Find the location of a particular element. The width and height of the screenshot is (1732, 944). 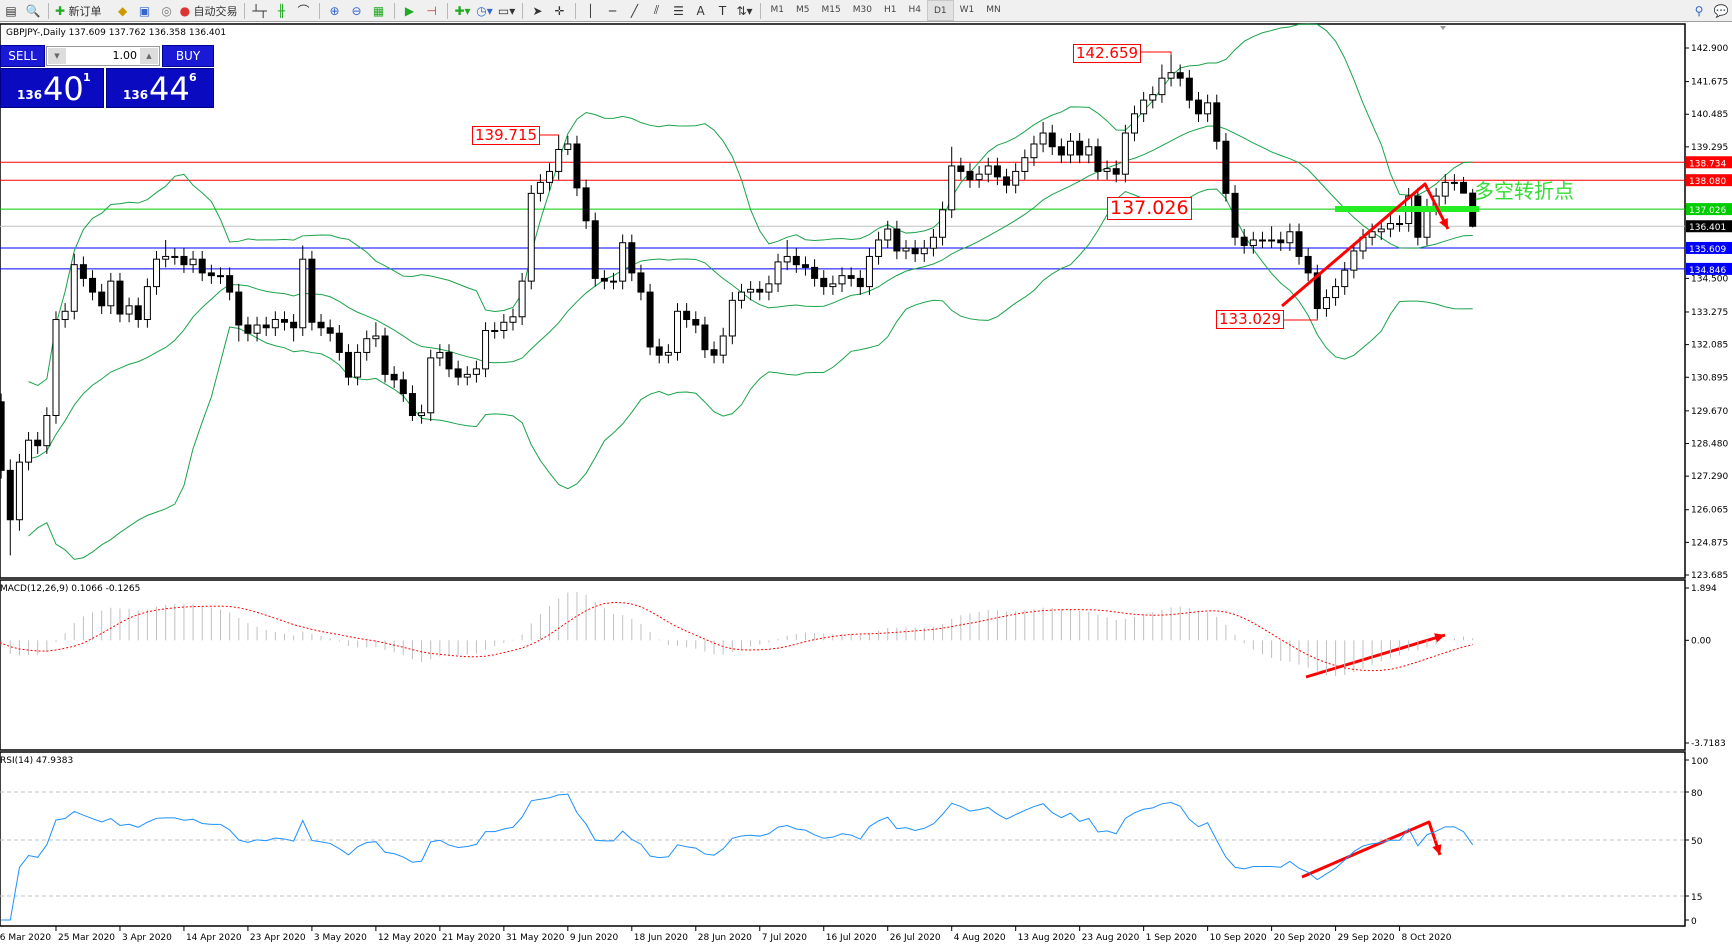

lot-size-value: 1.00 is located at coordinates (125, 55).